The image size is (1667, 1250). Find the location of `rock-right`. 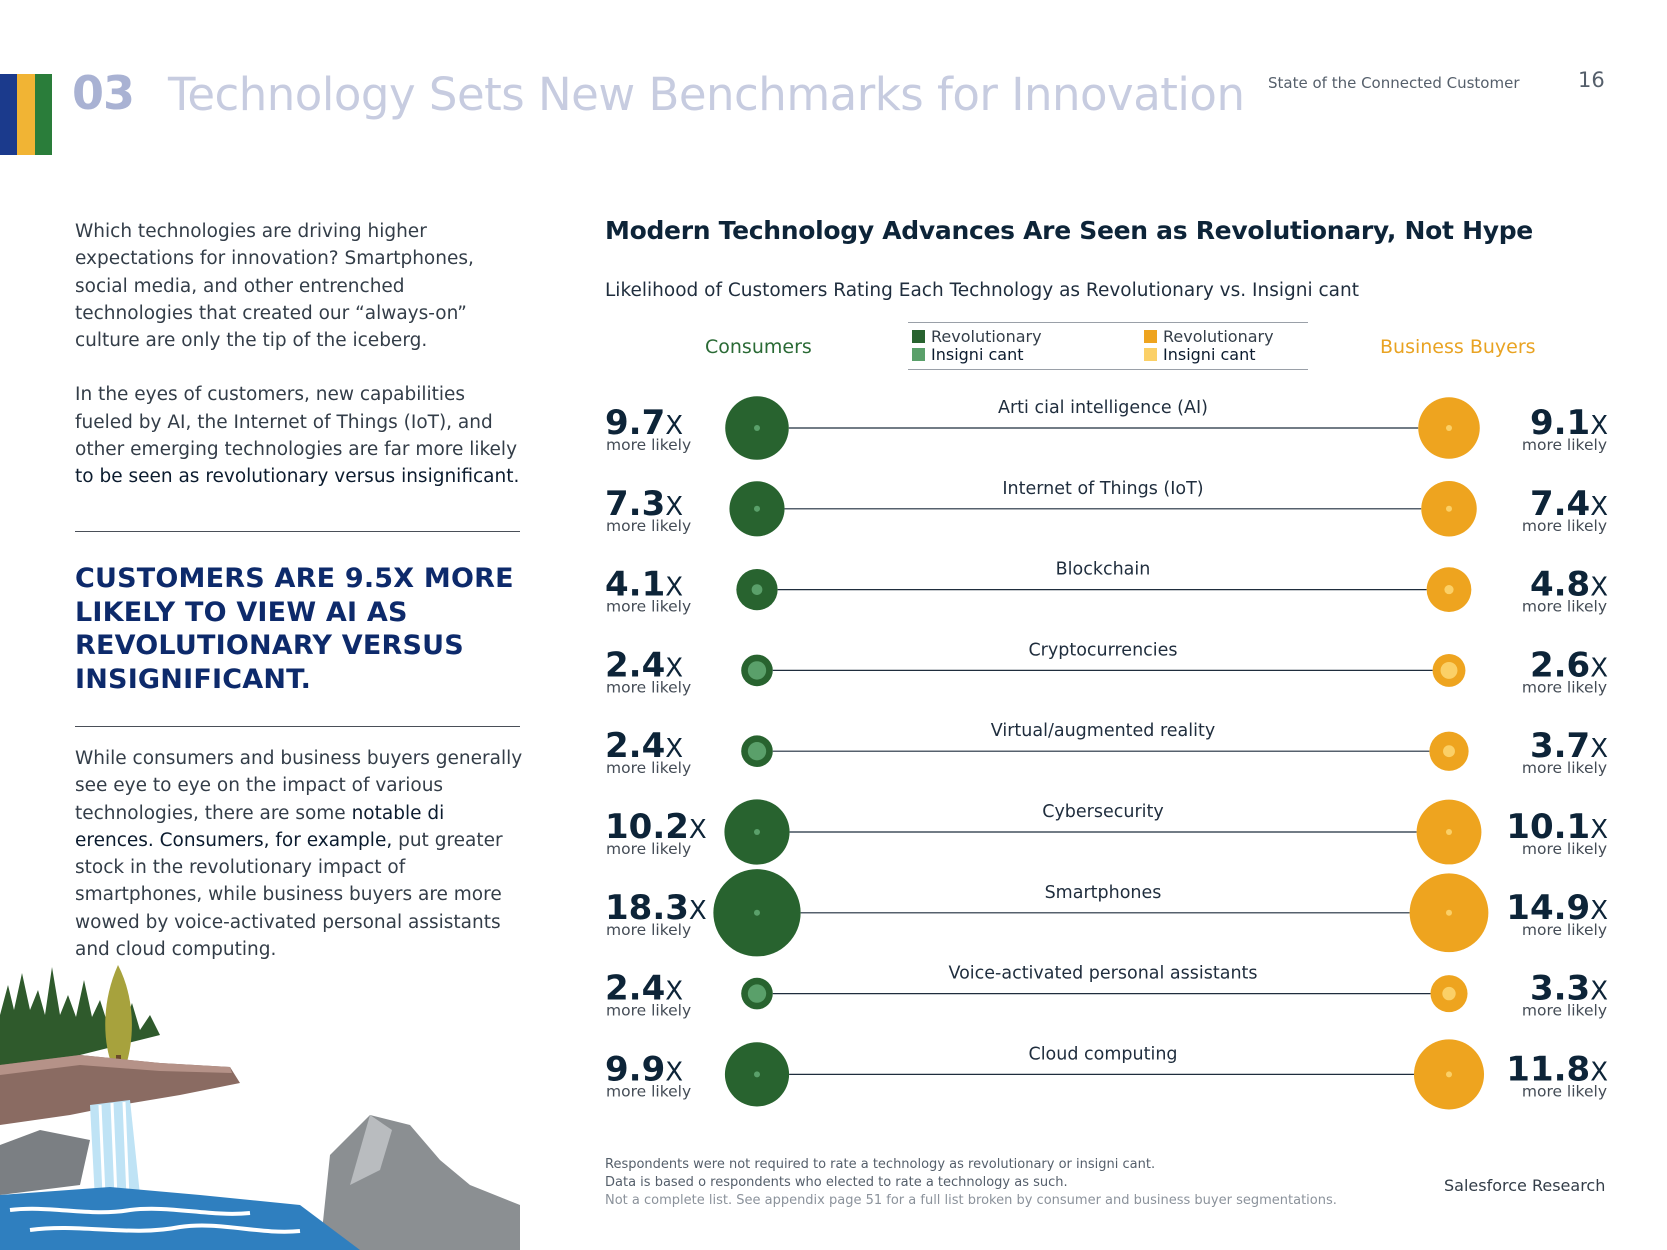

rock-right is located at coordinates (420, 1182).